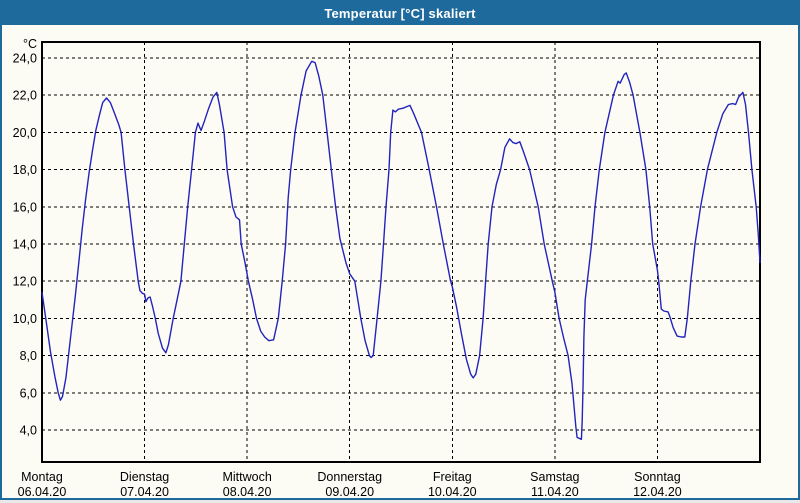 The height and width of the screenshot is (503, 800). I want to click on x-date-label: 11.04.20, so click(555, 491).